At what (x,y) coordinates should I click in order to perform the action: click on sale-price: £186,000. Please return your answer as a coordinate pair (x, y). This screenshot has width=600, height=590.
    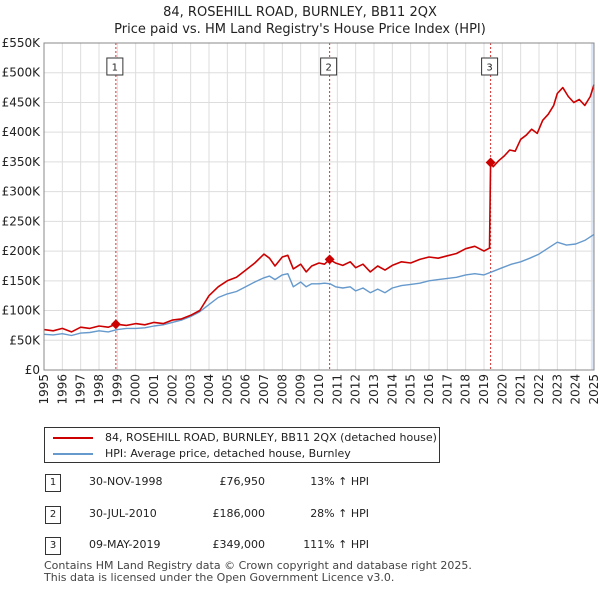
    Looking at the image, I should click on (239, 513).